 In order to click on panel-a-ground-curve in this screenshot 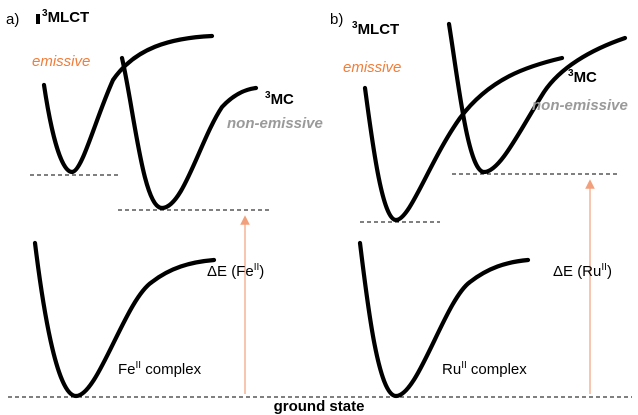, I will do `click(124, 319)`.